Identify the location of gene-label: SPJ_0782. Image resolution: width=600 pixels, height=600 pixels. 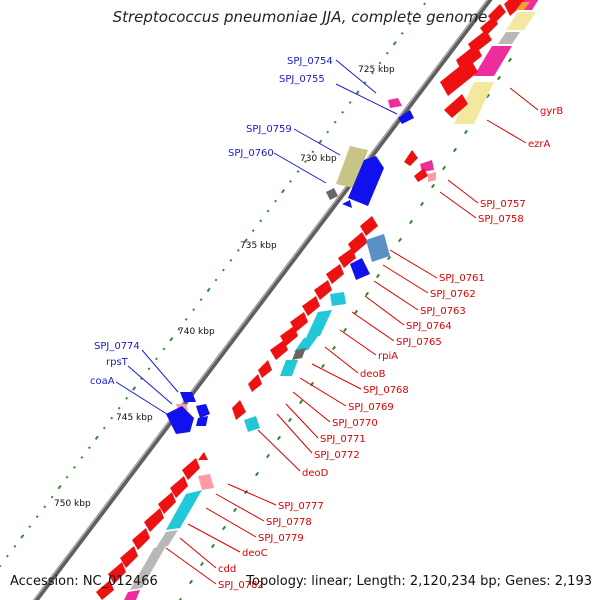
(241, 585).